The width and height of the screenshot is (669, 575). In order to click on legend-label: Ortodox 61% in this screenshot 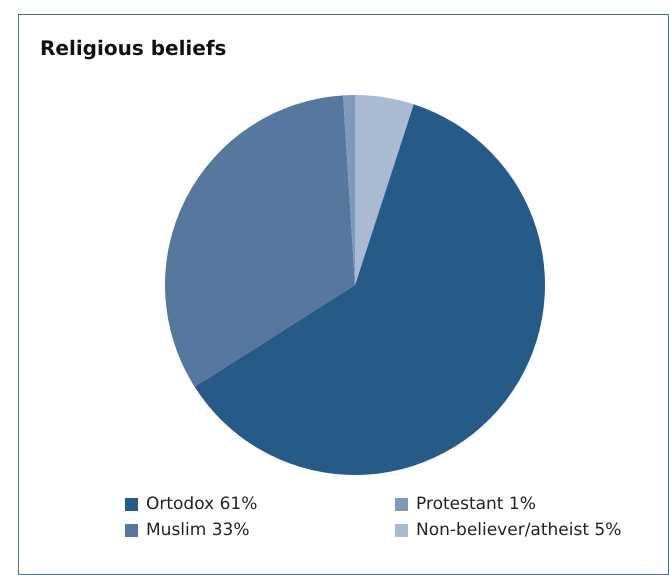, I will do `click(202, 504)`.